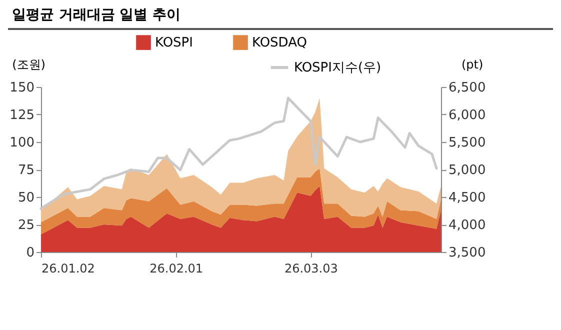 The height and width of the screenshot is (330, 561). I want to click on legend-label: KOSPI지수(우), so click(338, 68).